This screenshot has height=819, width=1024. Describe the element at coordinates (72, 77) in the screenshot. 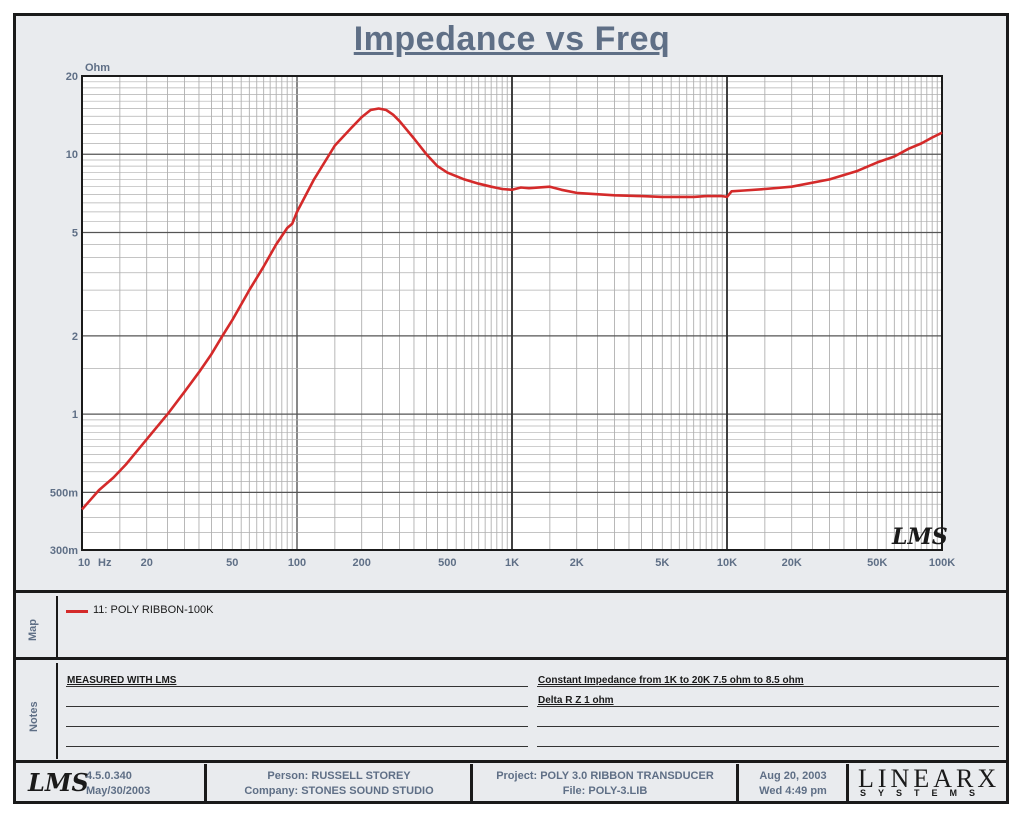

I see `y-tick-label: 20` at that location.